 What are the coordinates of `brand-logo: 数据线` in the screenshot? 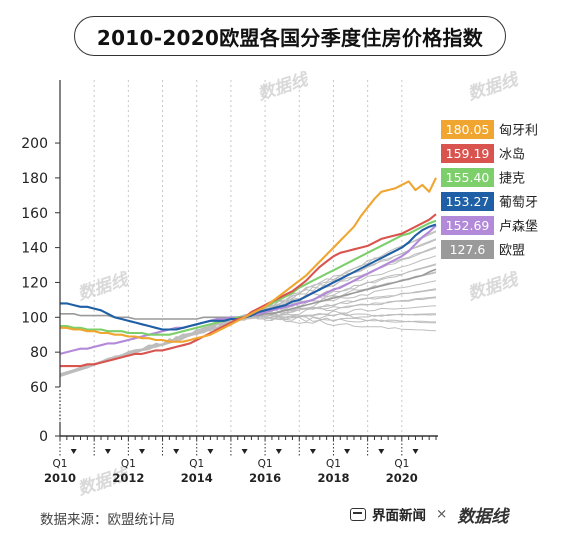 It's located at (483, 516).